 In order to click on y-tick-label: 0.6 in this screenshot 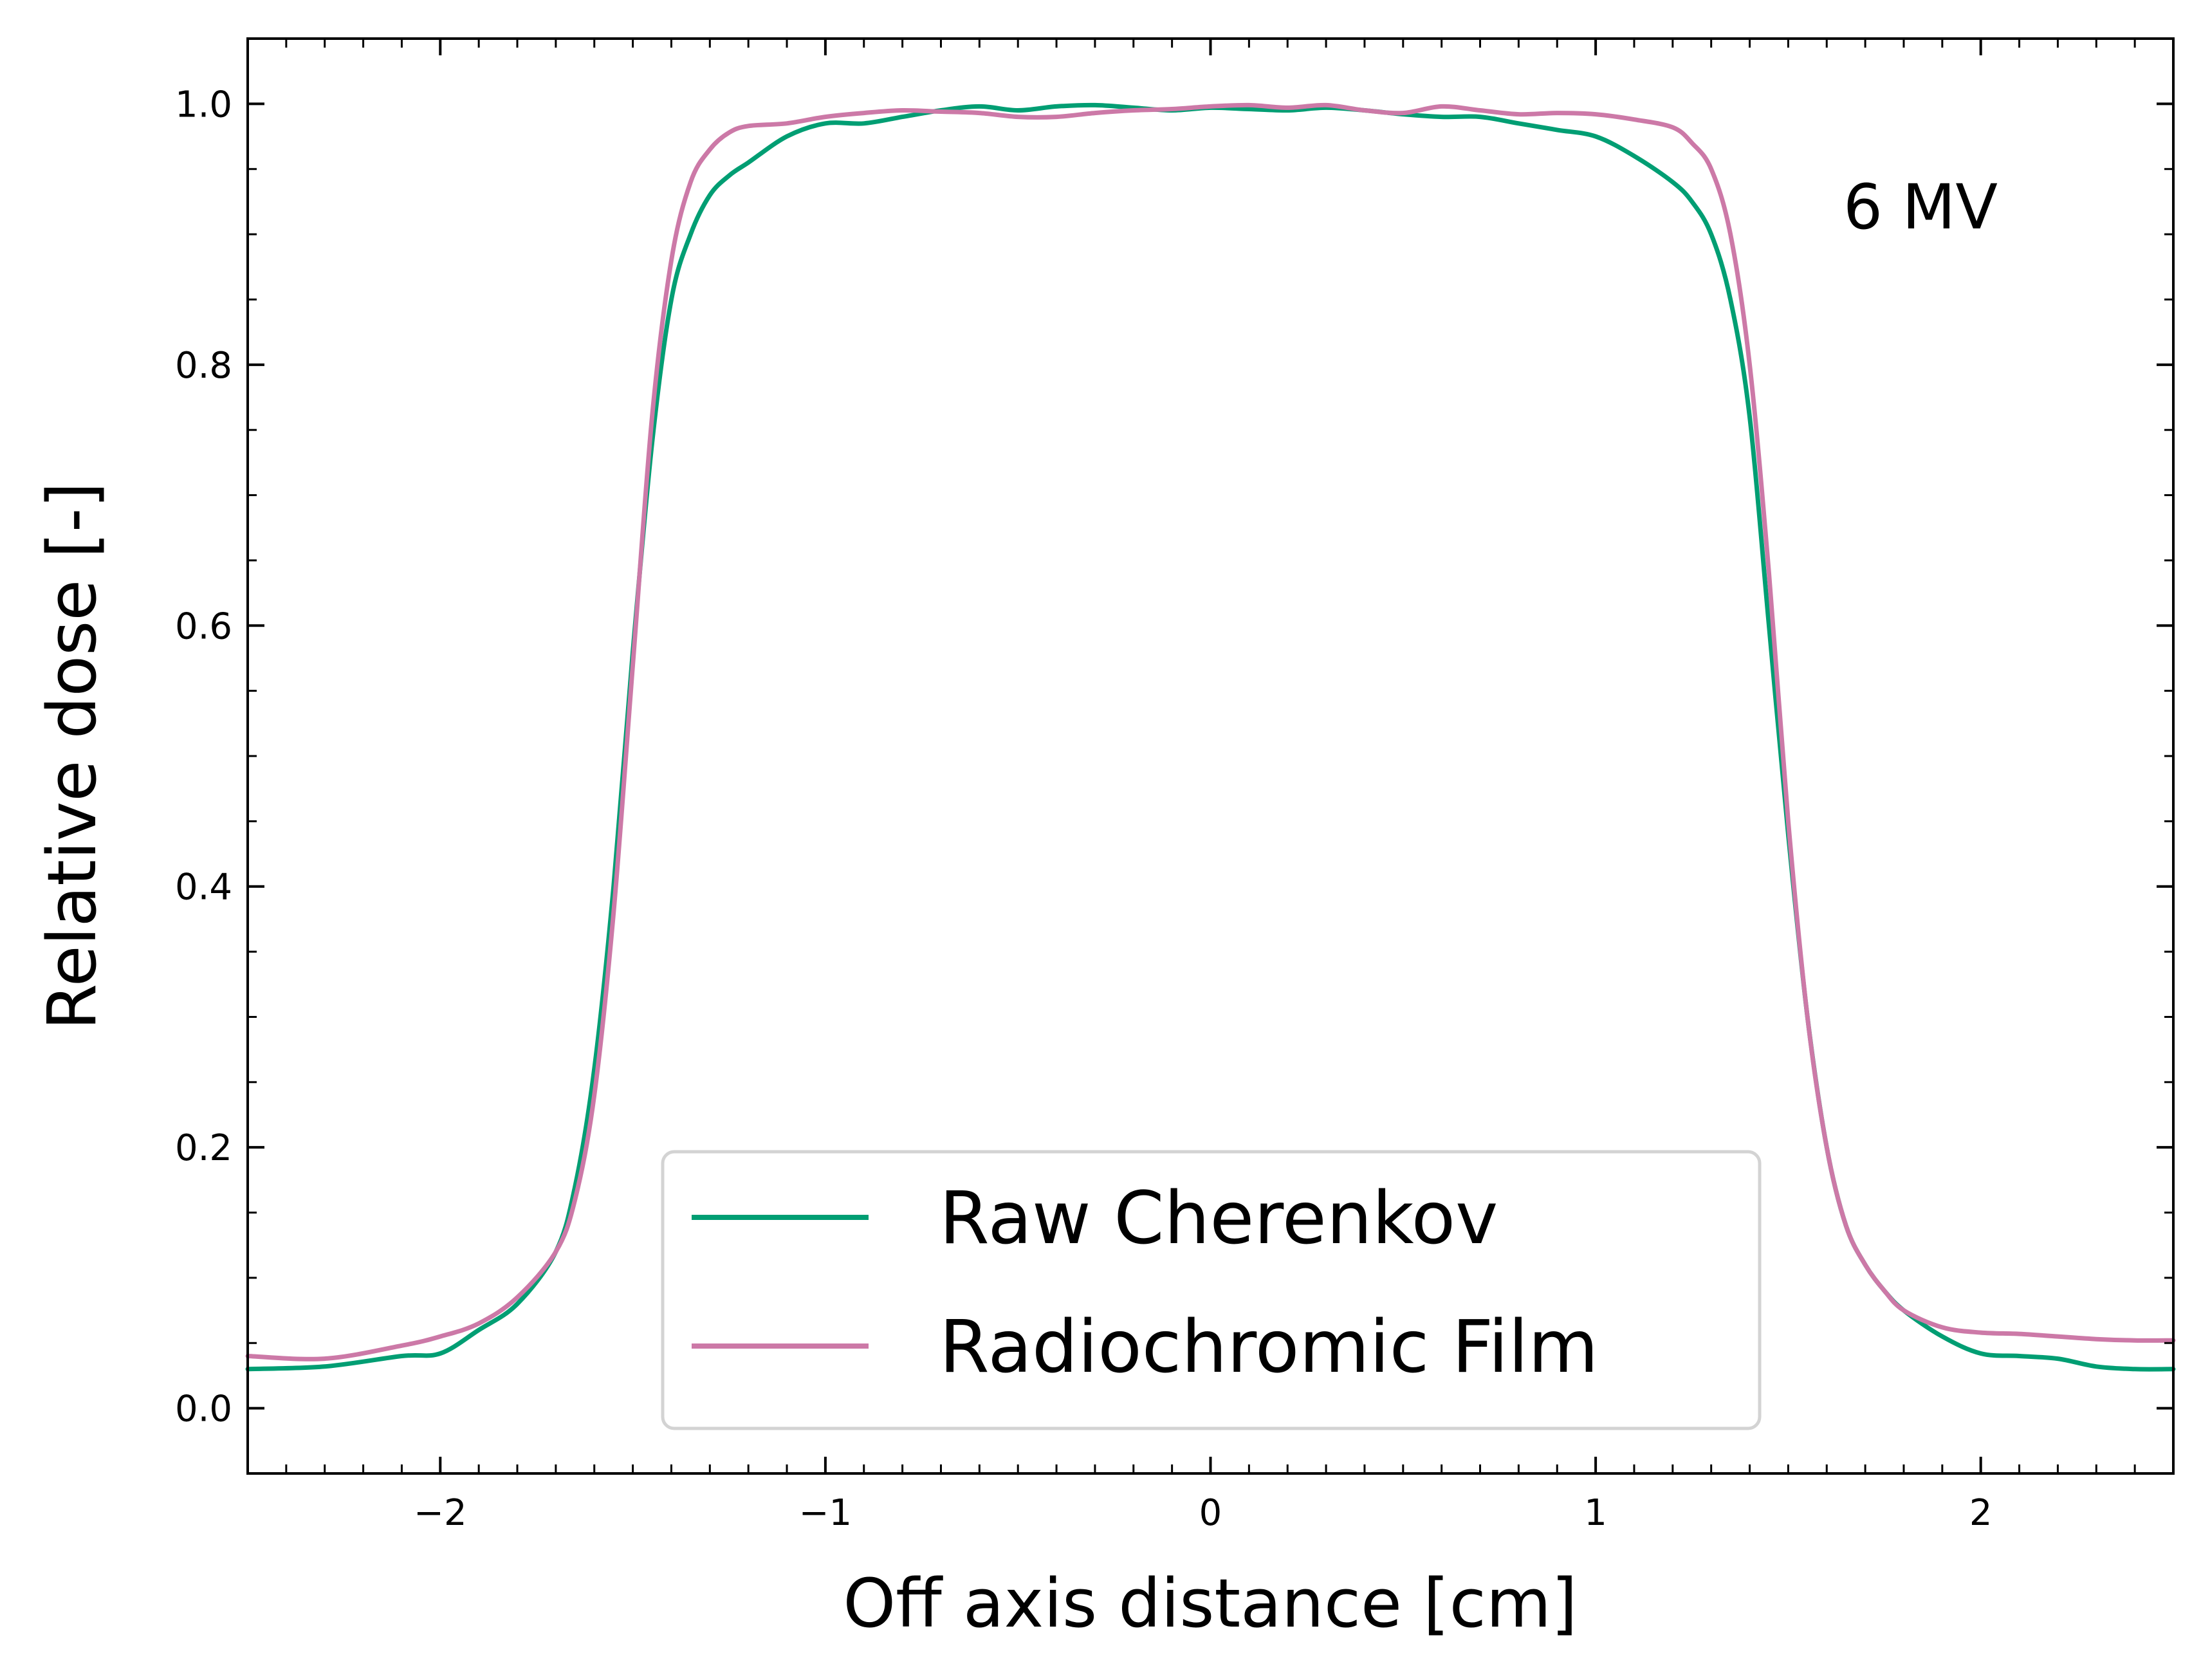, I will do `click(203, 626)`.